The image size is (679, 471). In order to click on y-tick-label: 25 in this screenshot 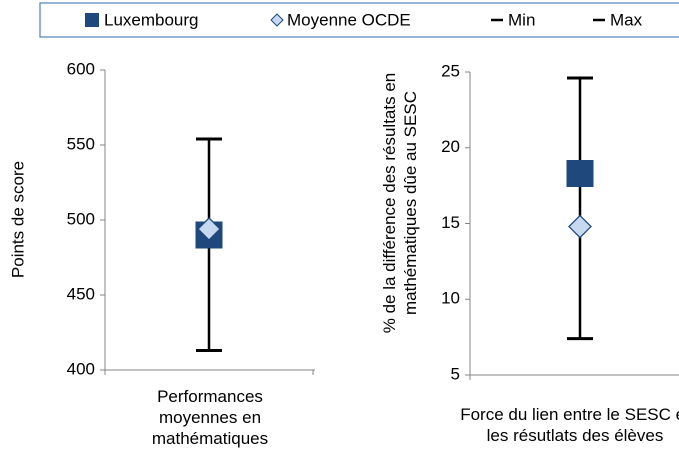, I will do `click(450, 70)`.